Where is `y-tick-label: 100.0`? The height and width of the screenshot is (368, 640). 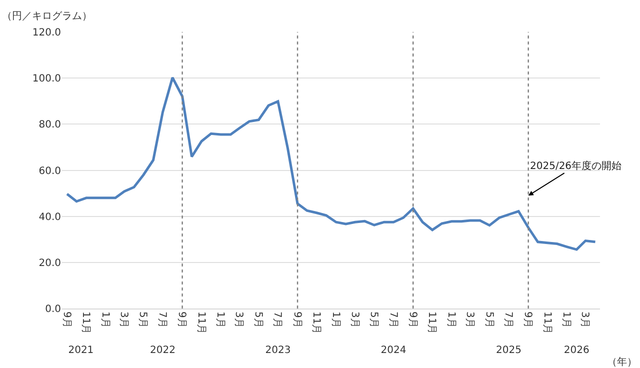 y-tick-label: 100.0 is located at coordinates (46, 79).